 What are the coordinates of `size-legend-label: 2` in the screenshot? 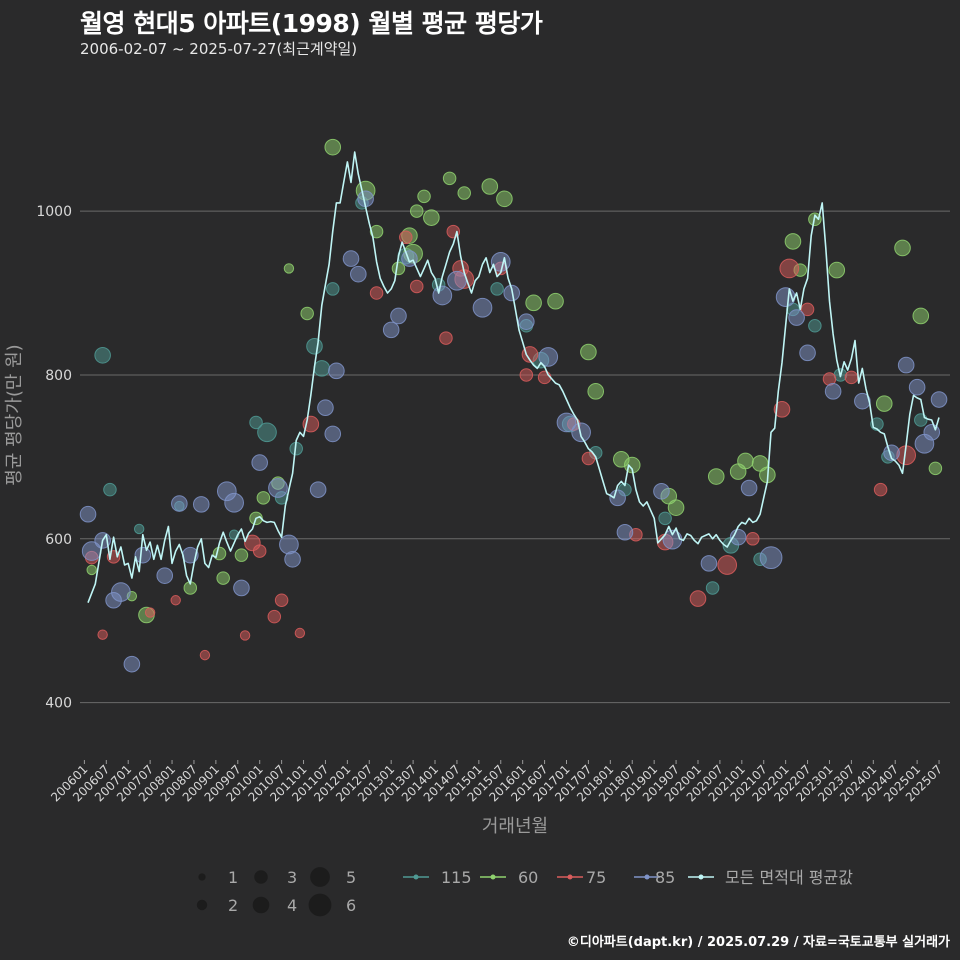 It's located at (233, 905).